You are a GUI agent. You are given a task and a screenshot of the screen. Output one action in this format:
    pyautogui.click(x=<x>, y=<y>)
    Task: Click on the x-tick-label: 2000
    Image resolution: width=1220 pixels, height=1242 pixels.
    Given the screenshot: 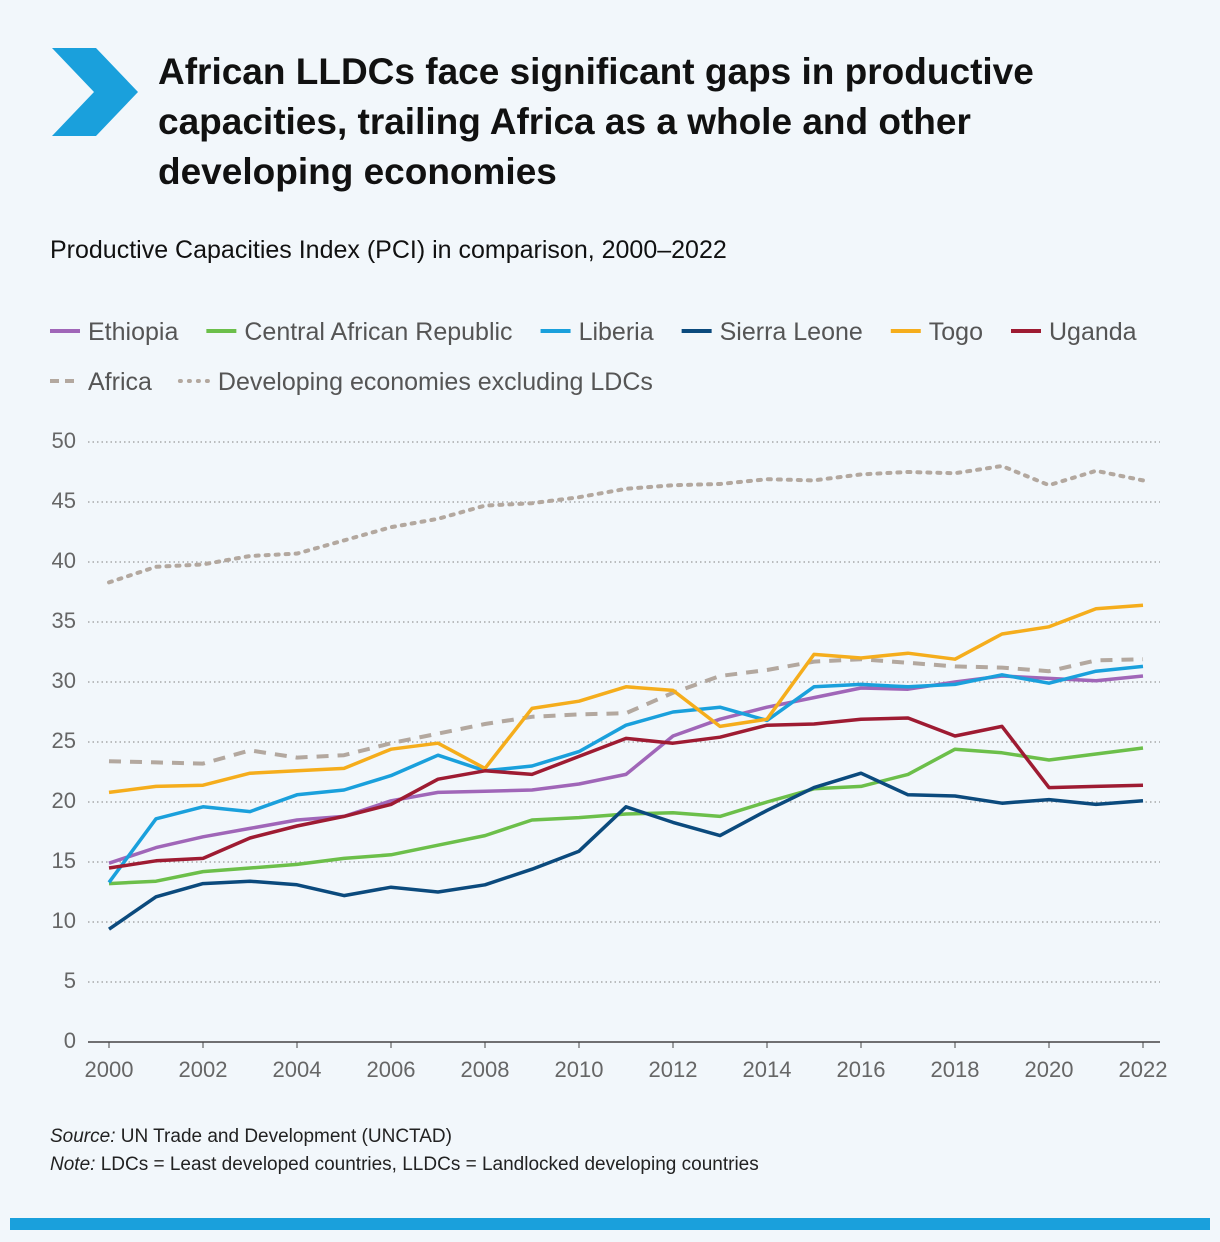 What is the action you would take?
    pyautogui.click(x=109, y=1069)
    